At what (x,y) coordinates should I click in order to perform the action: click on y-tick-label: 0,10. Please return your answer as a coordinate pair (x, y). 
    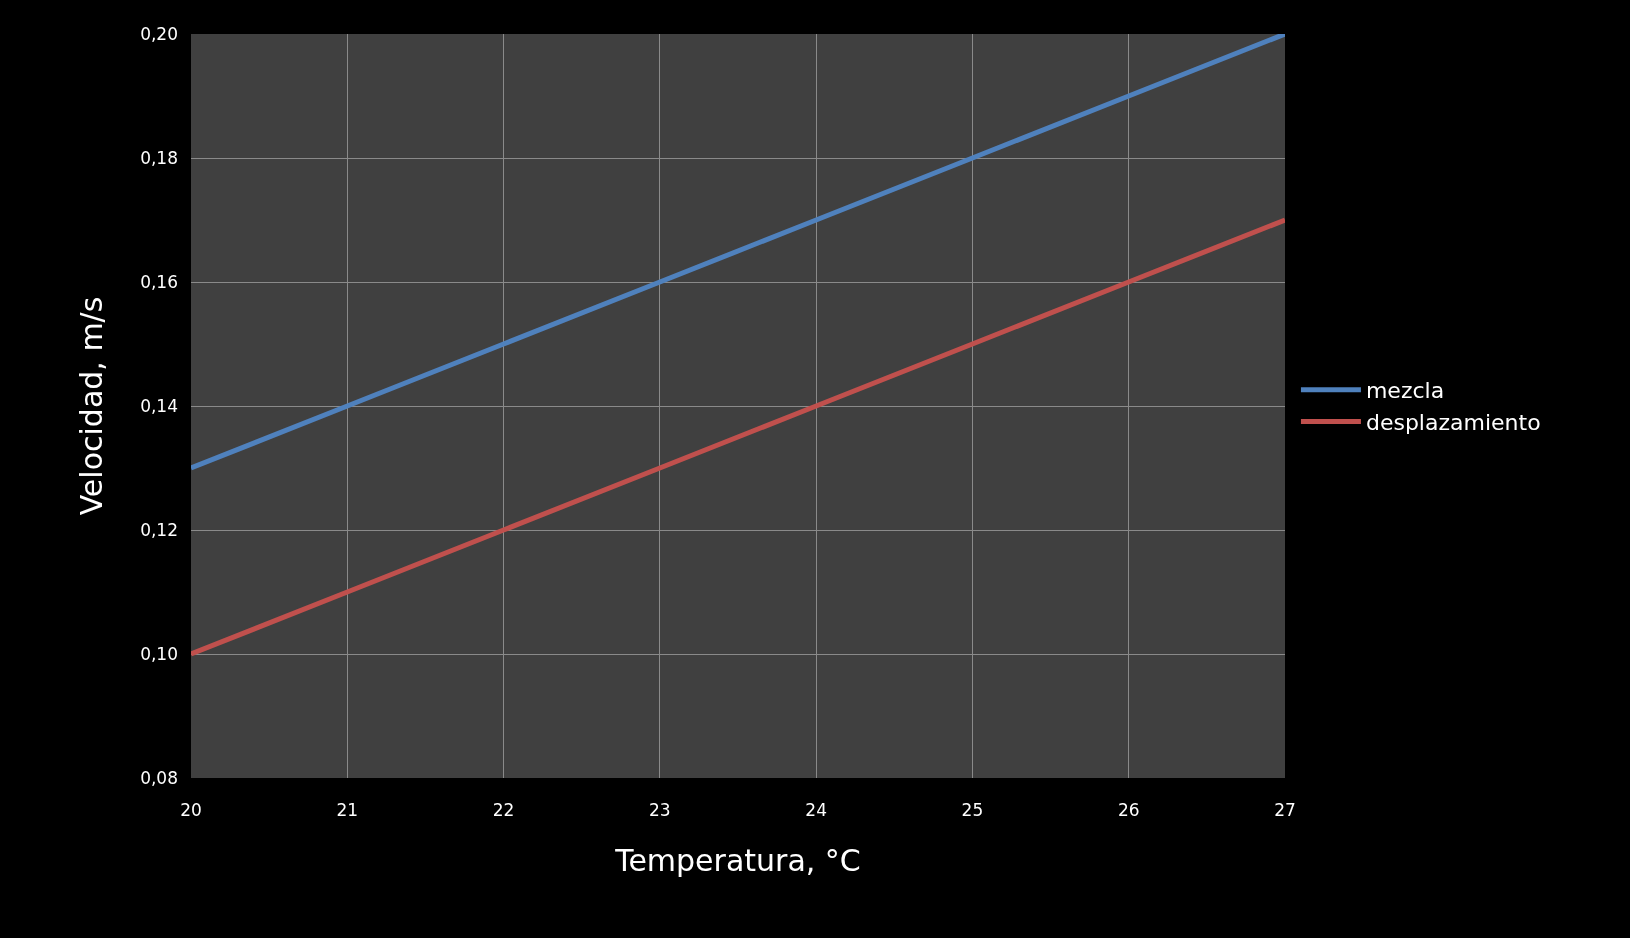
    Looking at the image, I should click on (159, 653).